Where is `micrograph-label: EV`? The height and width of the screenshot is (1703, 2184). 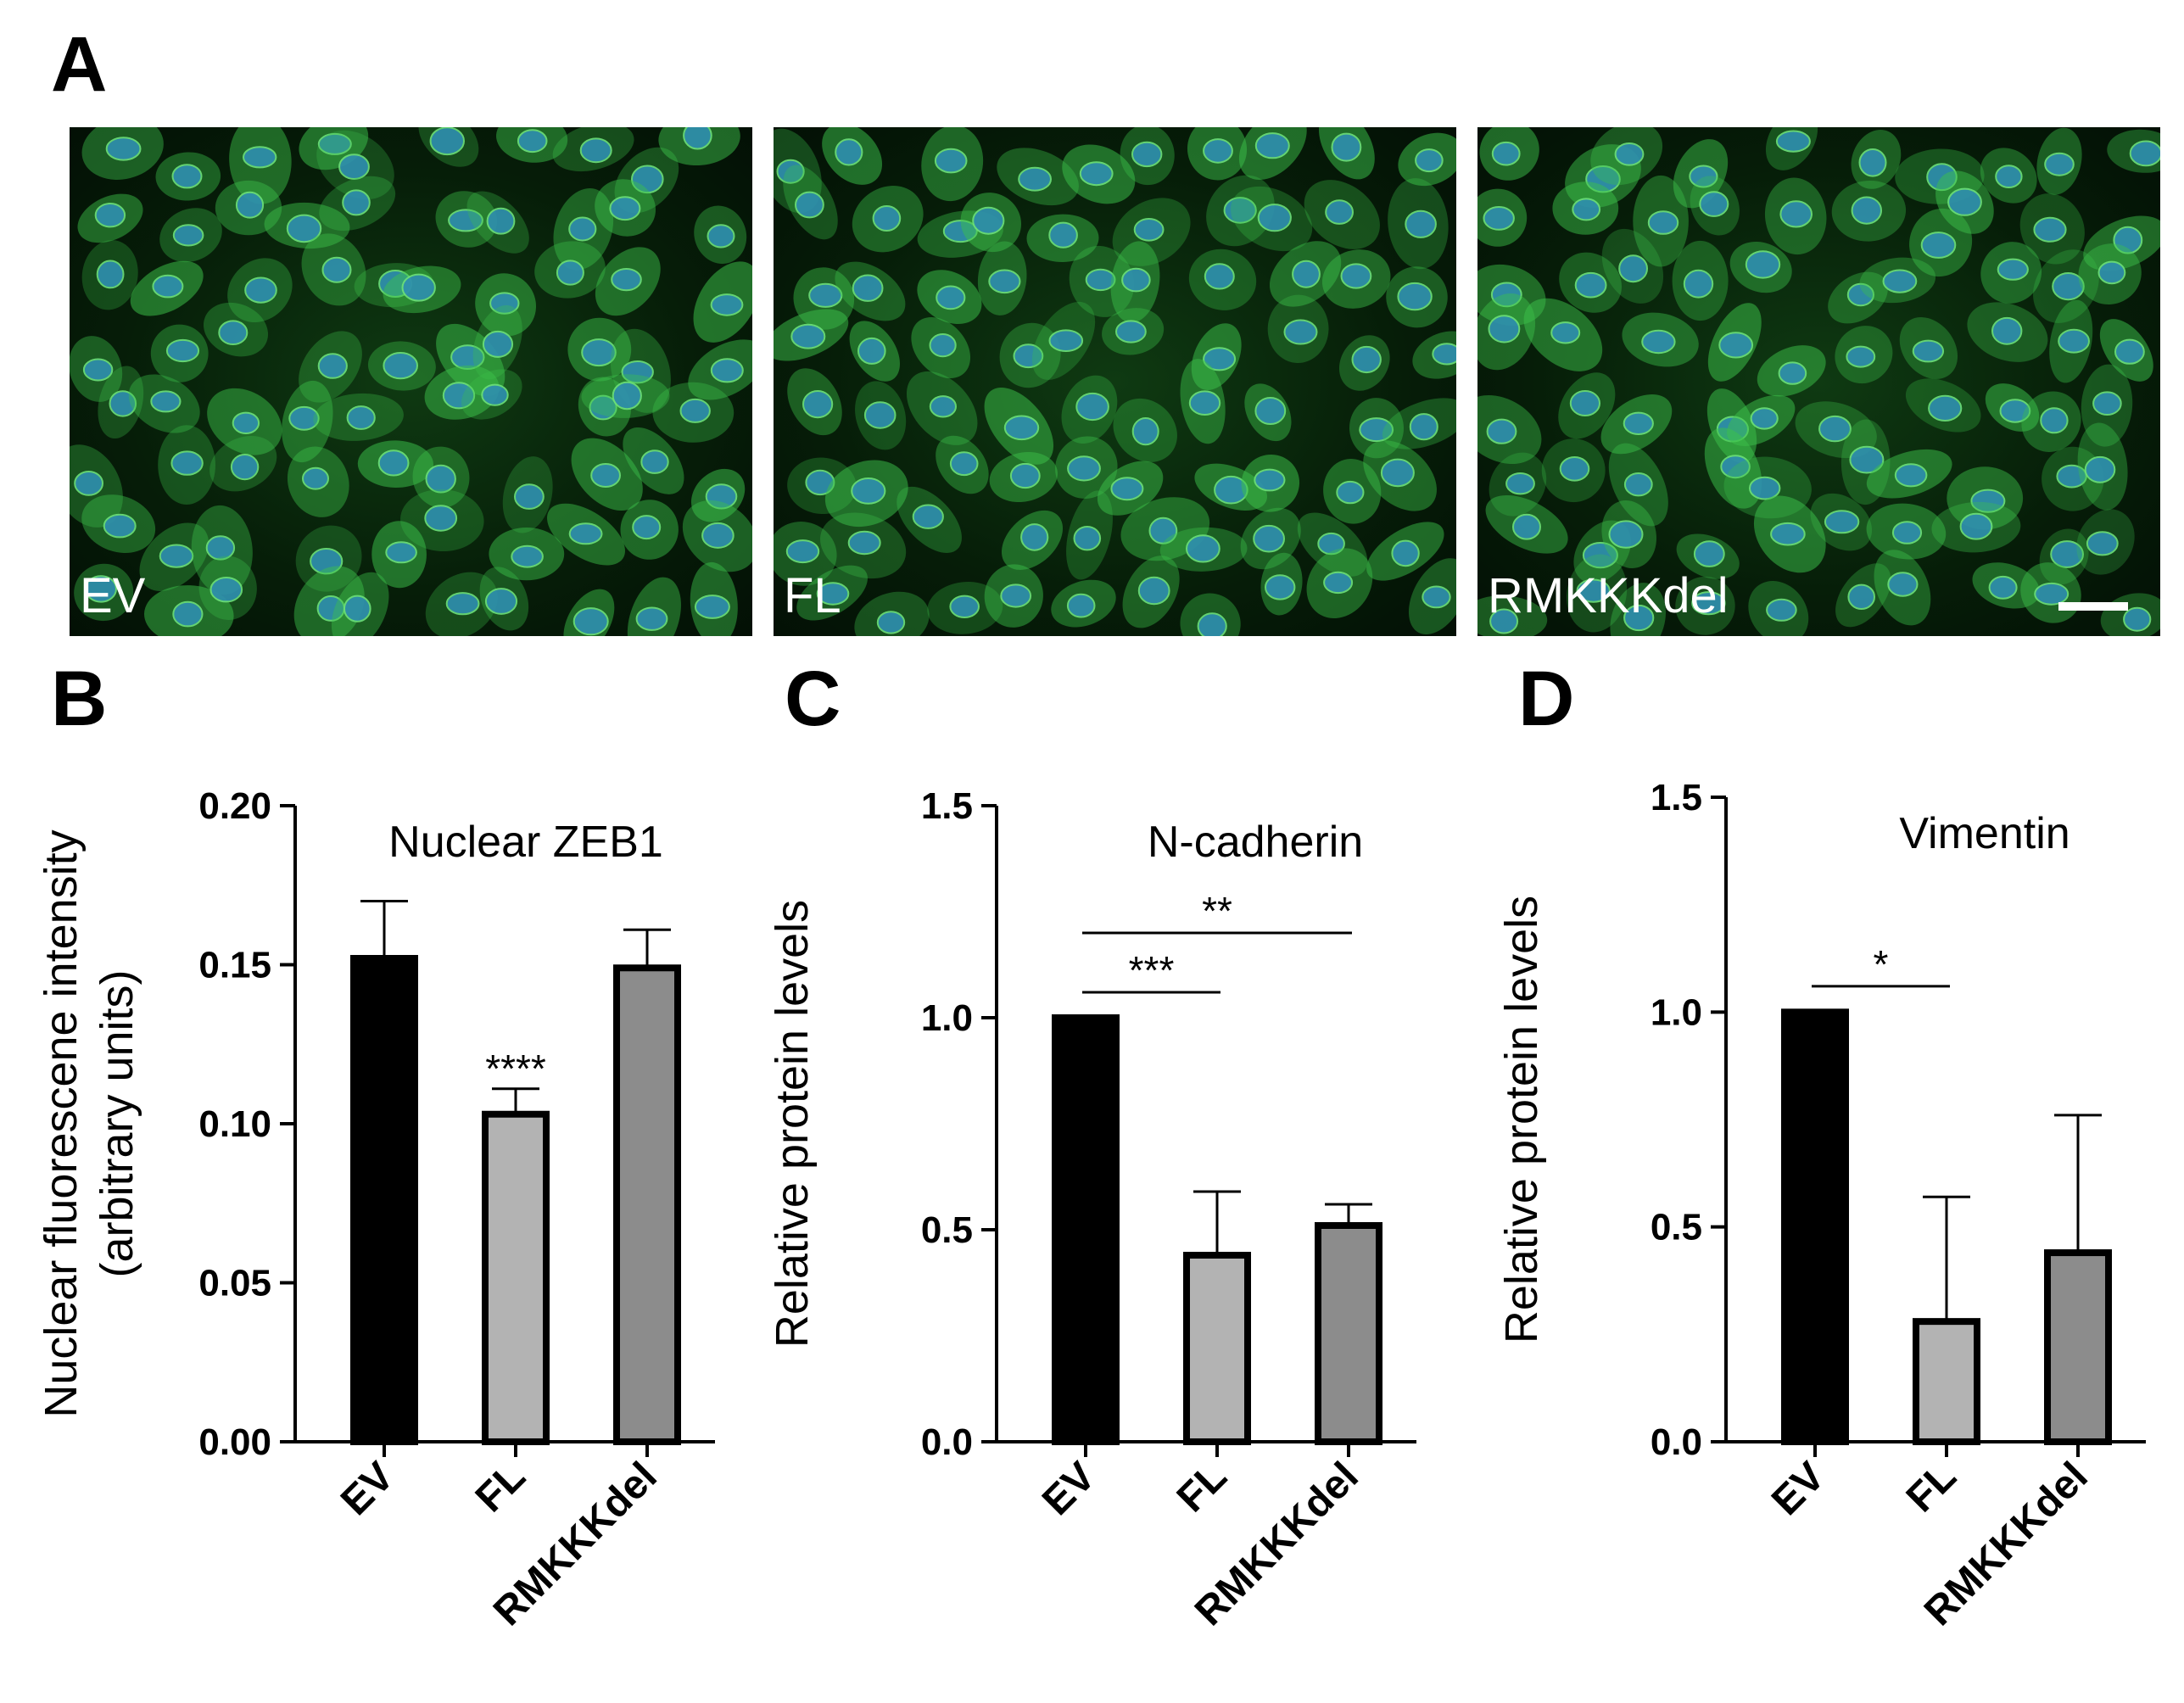
micrograph-label: EV is located at coordinates (113, 595).